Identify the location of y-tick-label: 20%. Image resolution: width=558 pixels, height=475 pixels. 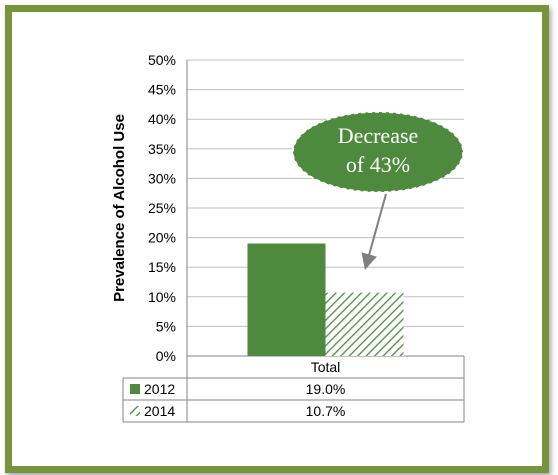
(162, 238).